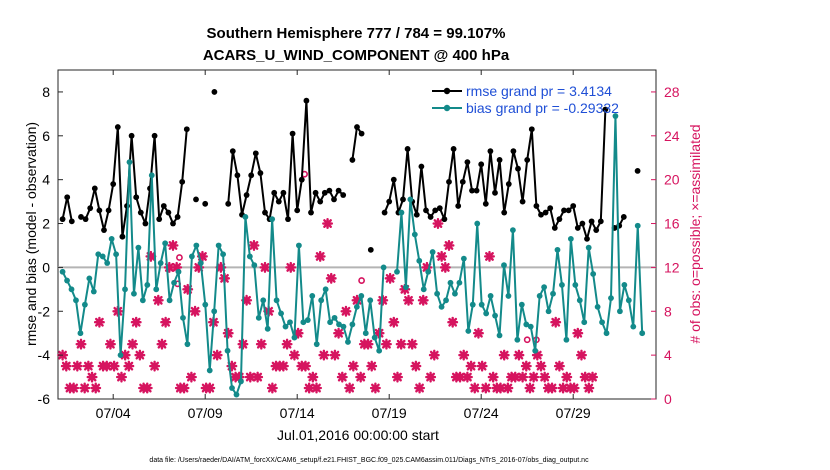 This screenshot has height=470, width=830. Describe the element at coordinates (672, 92) in the screenshot. I see `y-right-tick-label: 28` at that location.